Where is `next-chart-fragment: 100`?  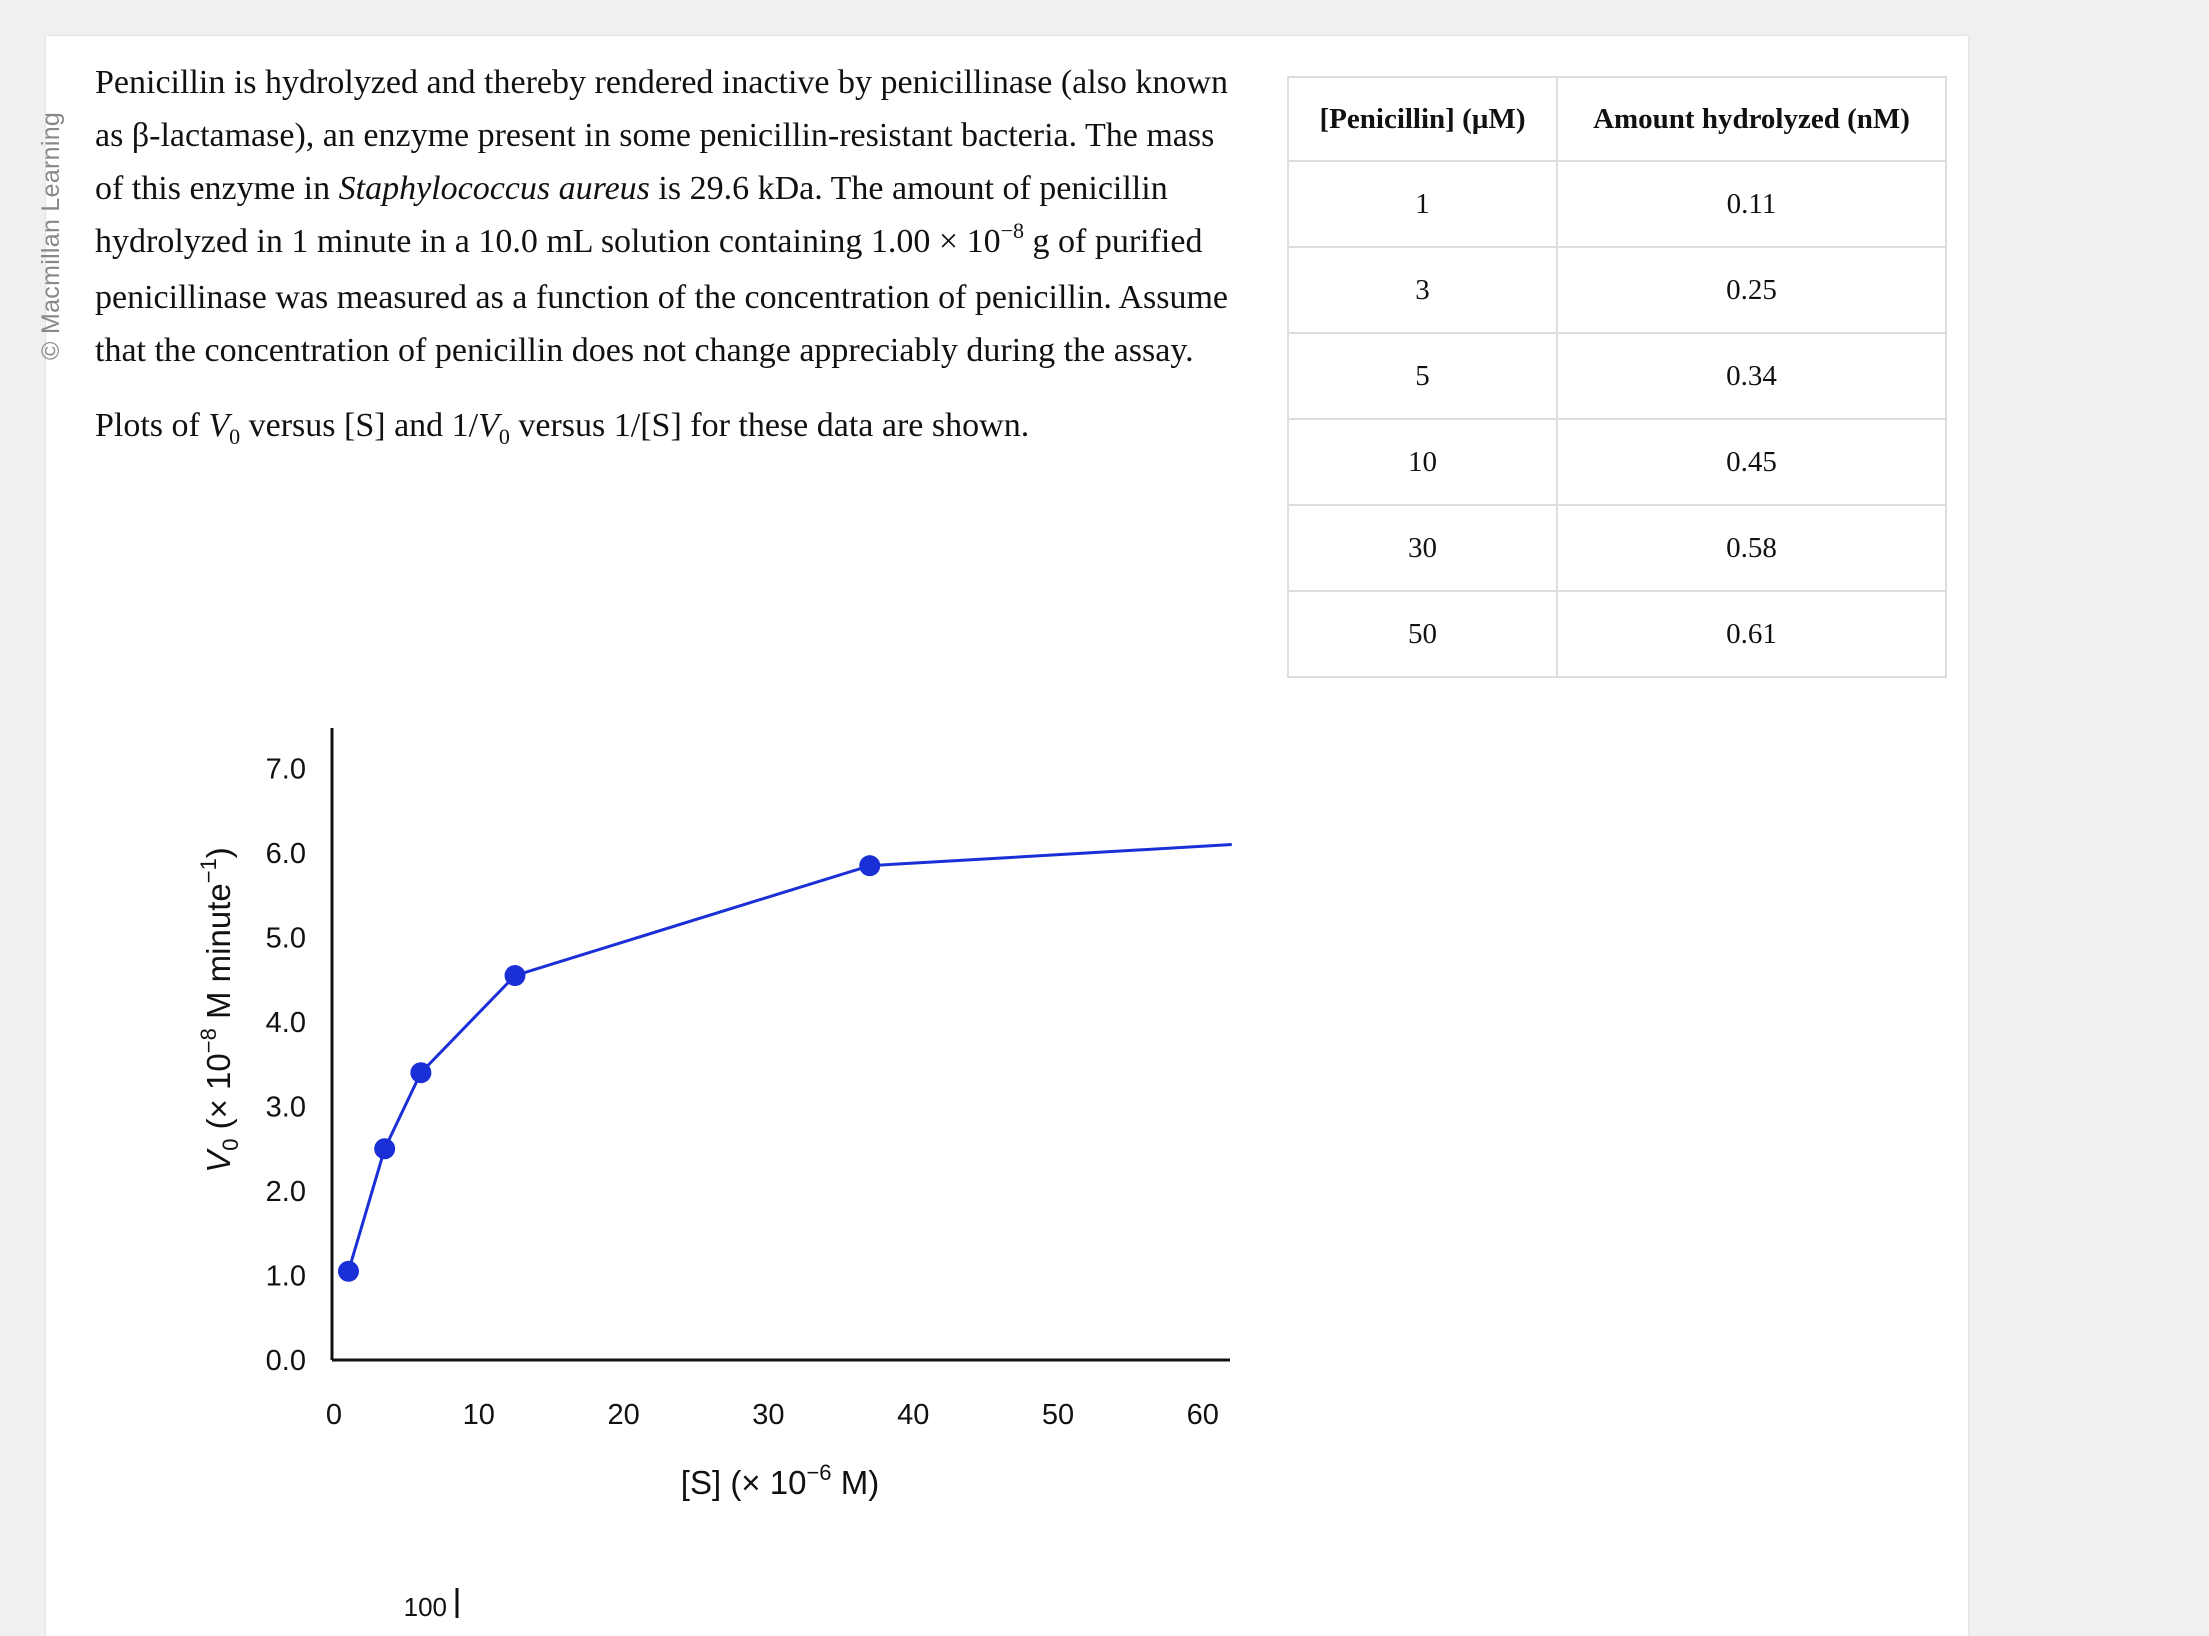 next-chart-fragment: 100 is located at coordinates (431, 1603).